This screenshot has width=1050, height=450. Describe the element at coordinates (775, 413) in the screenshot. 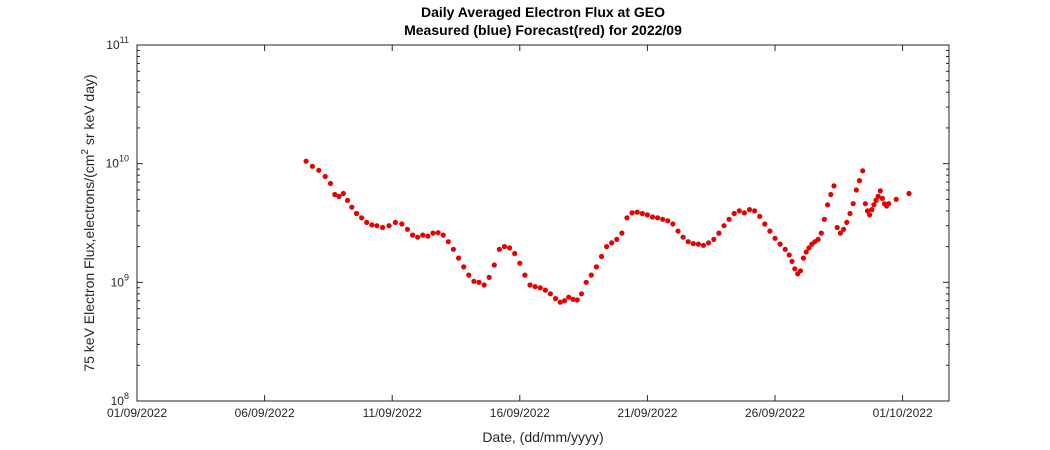

I see `x-tick-label: 26/09/2022` at that location.